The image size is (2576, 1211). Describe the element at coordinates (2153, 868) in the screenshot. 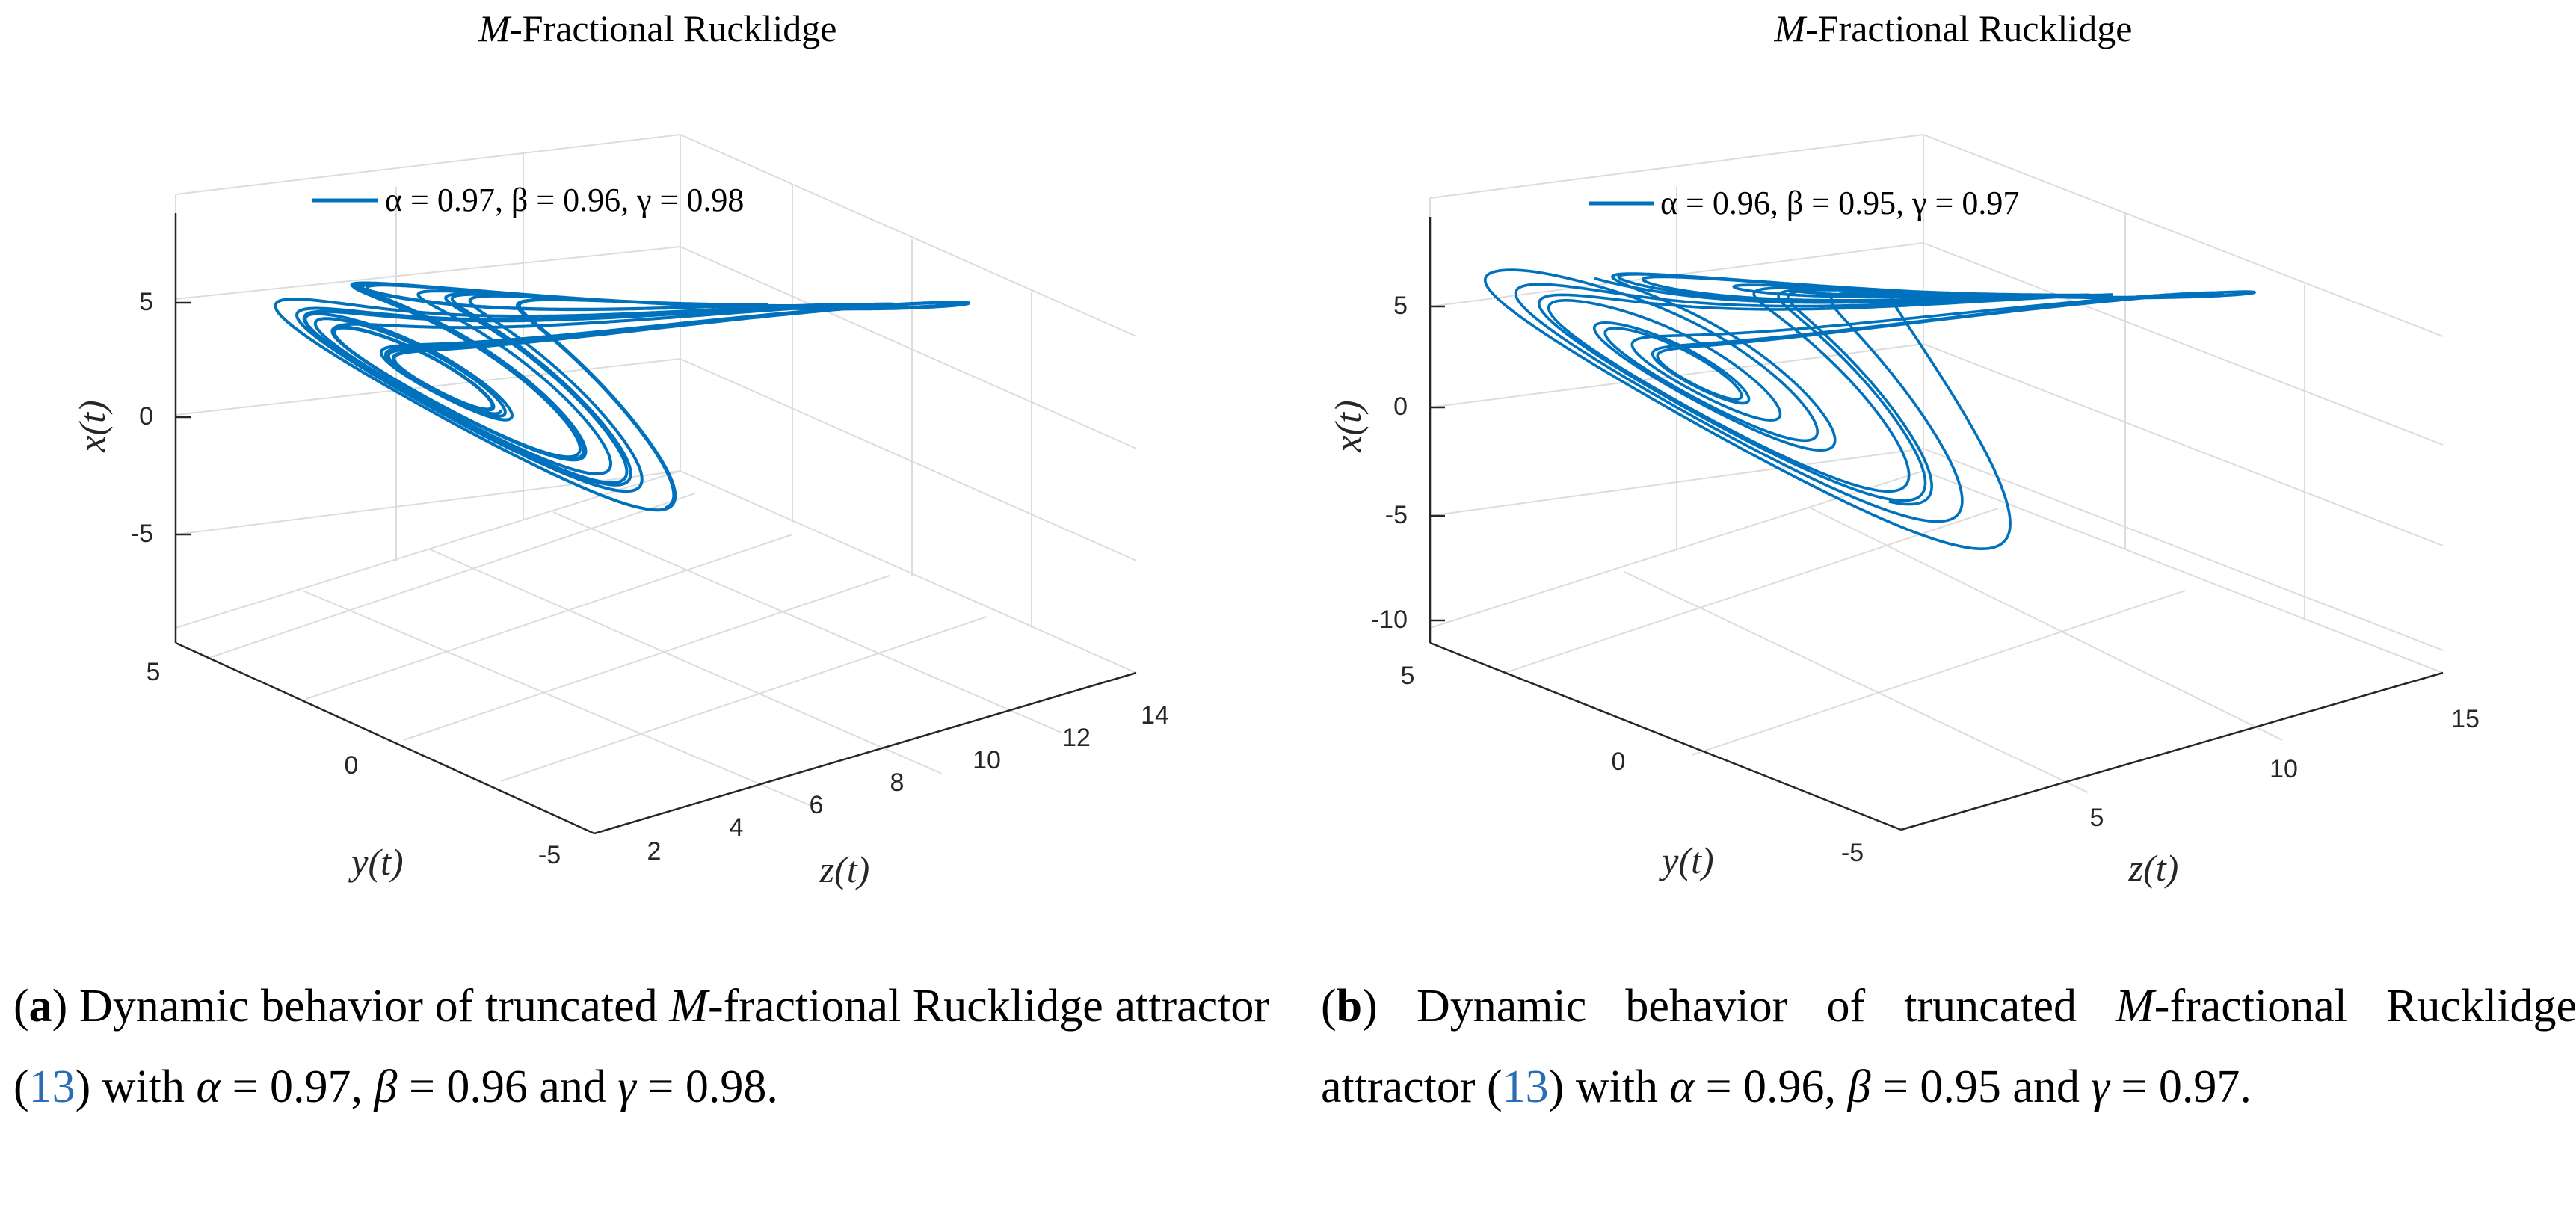

I see `xlabel-b: z(t)` at that location.